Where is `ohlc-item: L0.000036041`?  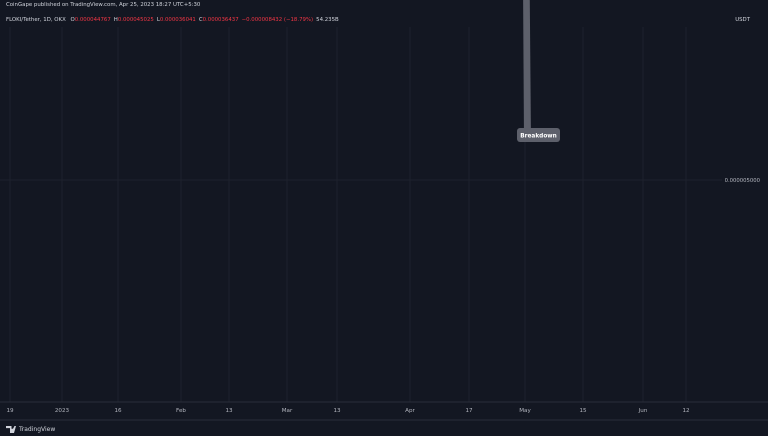
ohlc-item: L0.000036041 is located at coordinates (176, 20).